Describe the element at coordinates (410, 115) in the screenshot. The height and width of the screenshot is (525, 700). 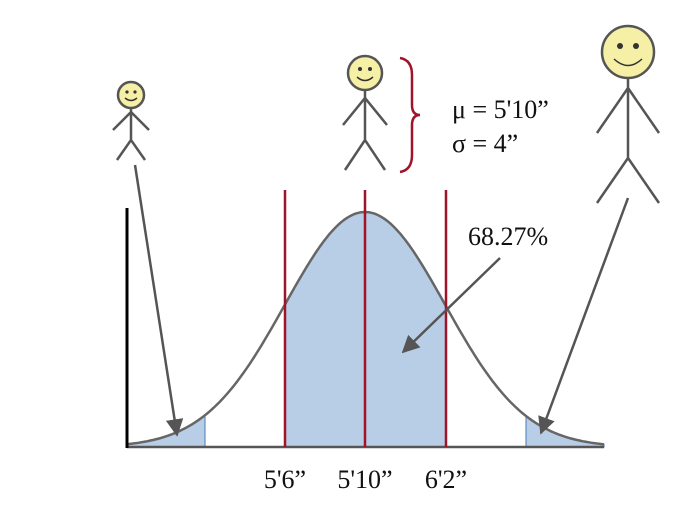
I see `brace` at that location.